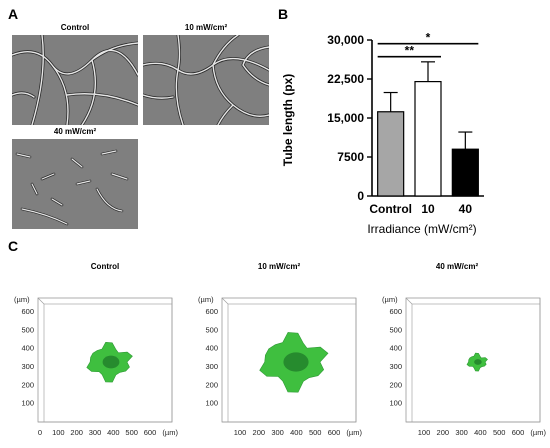  What do you see at coordinates (75, 131) in the screenshot?
I see `micrograph-title-40: 40 mW/cm²` at bounding box center [75, 131].